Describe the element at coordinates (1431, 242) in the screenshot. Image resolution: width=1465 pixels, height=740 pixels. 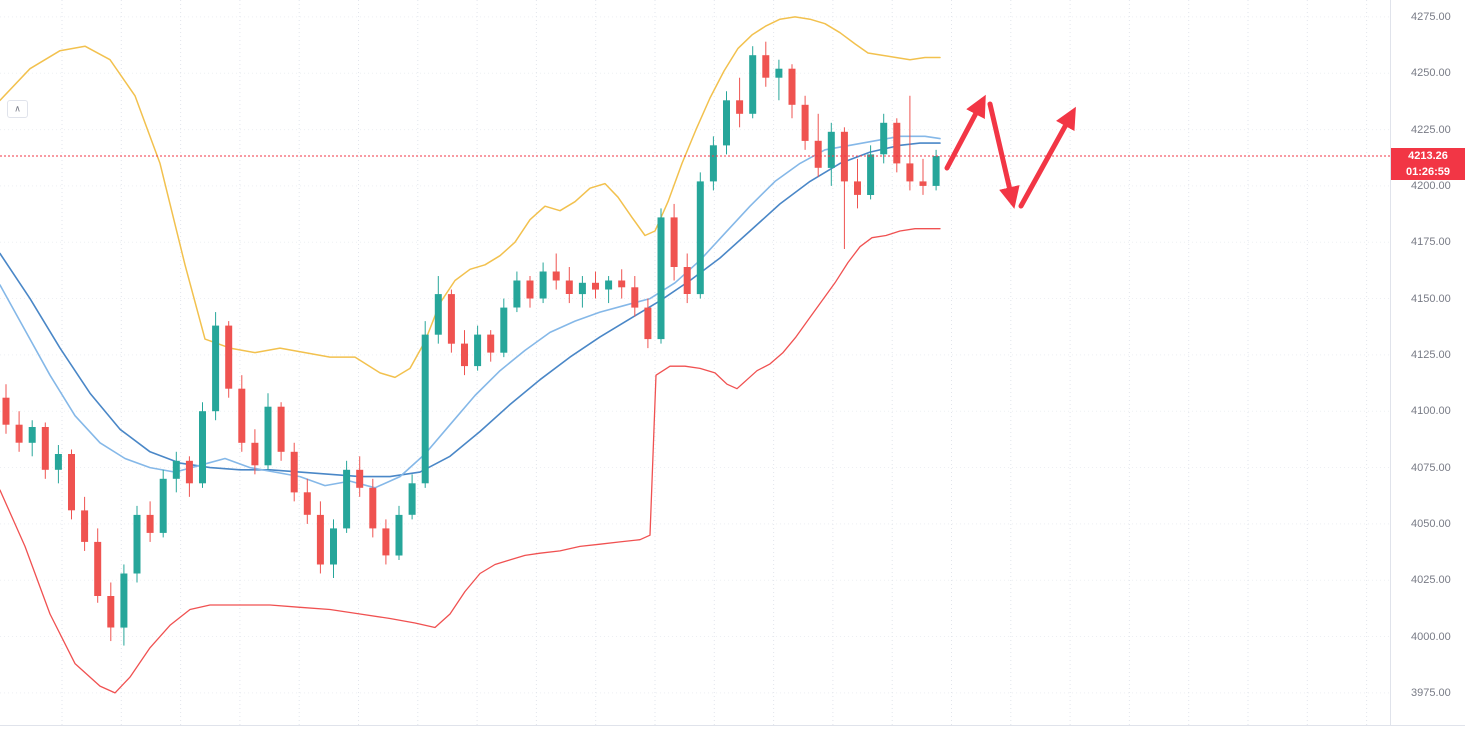
I see `price-axis-label: 4175.00` at that location.